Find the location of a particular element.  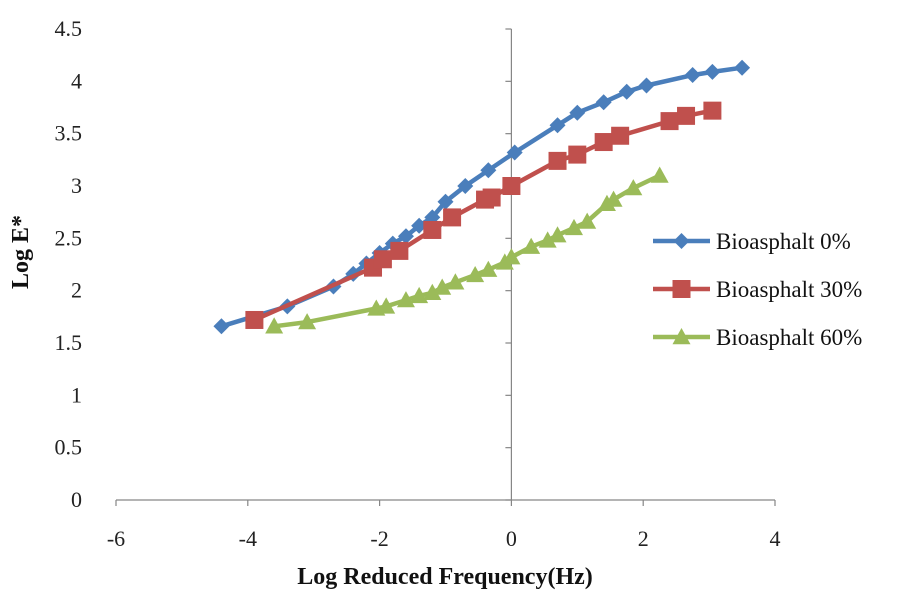

x-tick-label: -2 is located at coordinates (379, 538).